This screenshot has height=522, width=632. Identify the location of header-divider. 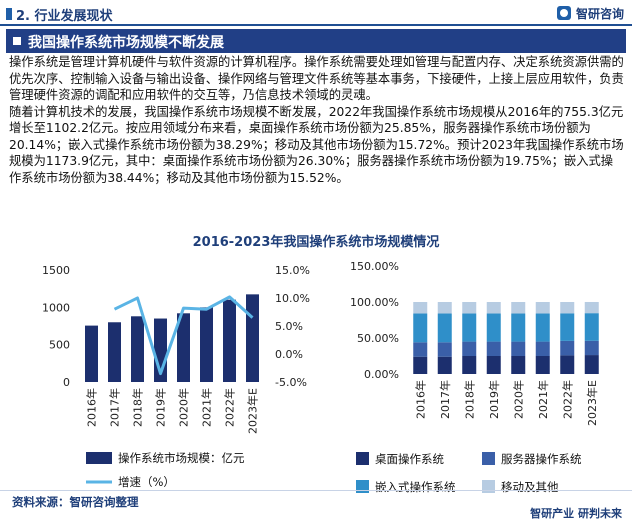
(316, 25).